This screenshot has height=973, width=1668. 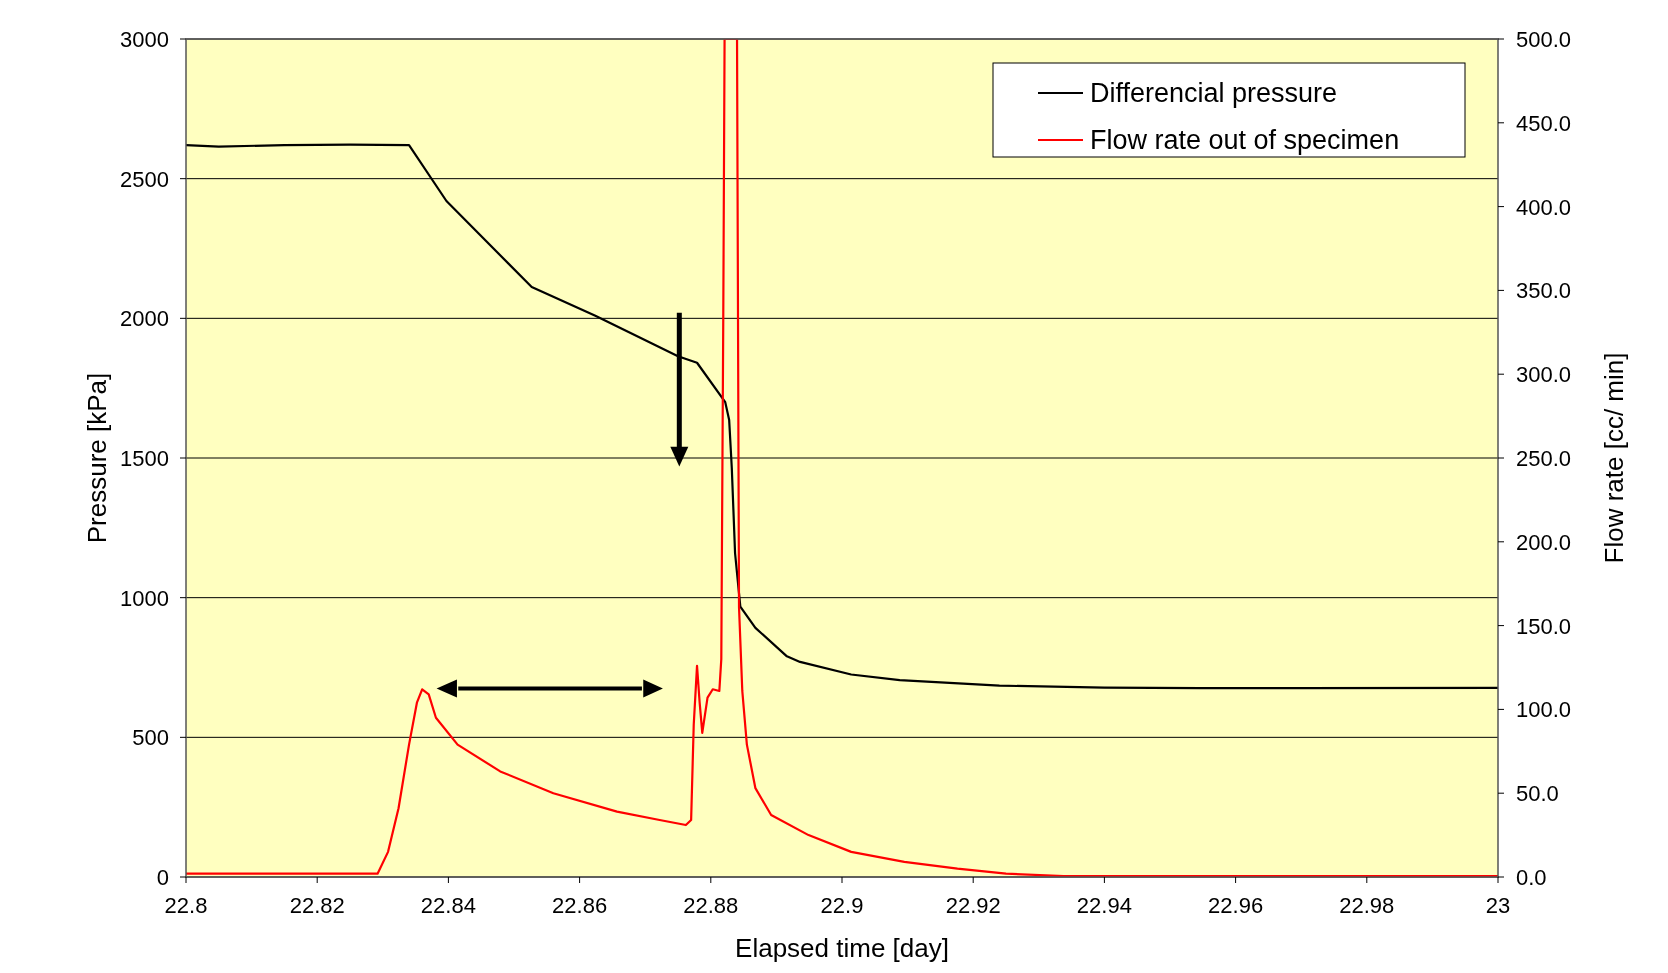 What do you see at coordinates (1367, 905) in the screenshot?
I see `x-tick-label: 22.98` at bounding box center [1367, 905].